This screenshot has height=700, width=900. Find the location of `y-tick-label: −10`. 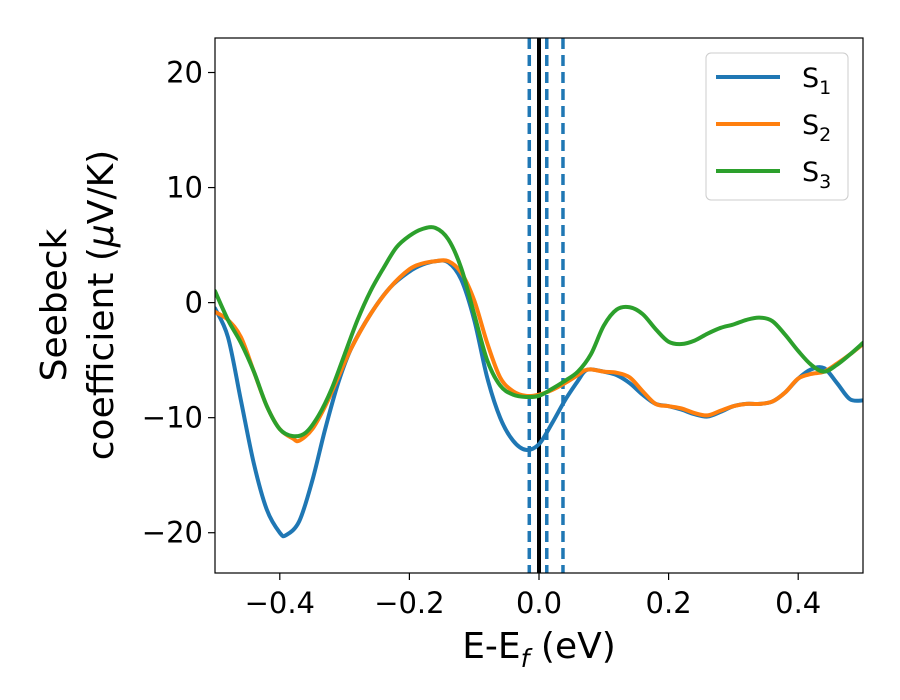

y-tick-label: −10 is located at coordinates (172, 418).